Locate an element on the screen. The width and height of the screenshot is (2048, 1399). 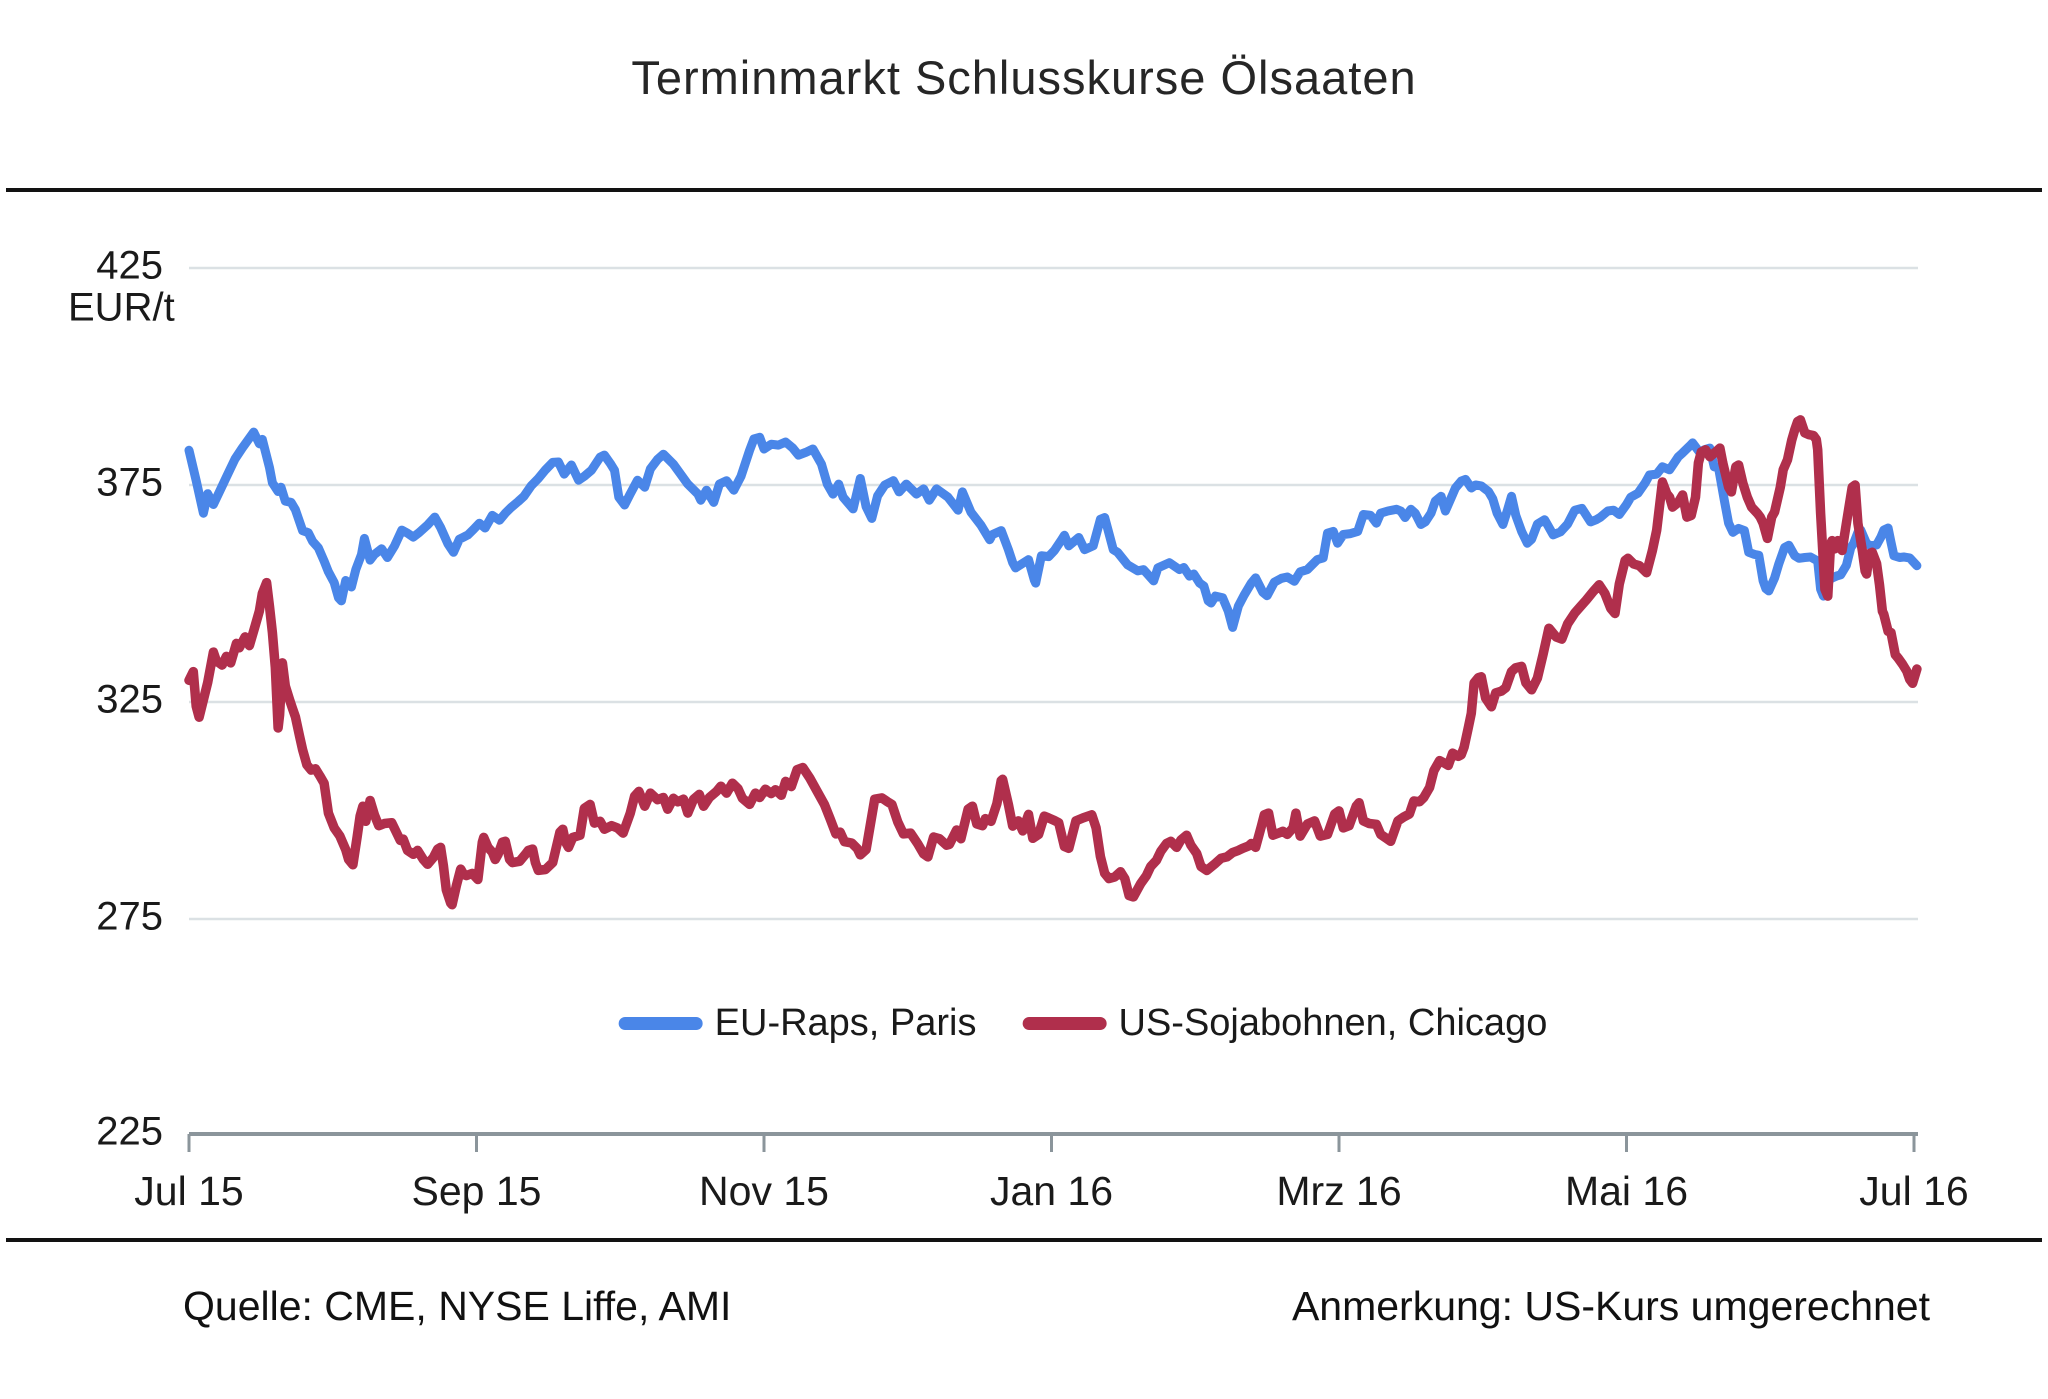
y-tick-label-275: 275 is located at coordinates (129, 916).